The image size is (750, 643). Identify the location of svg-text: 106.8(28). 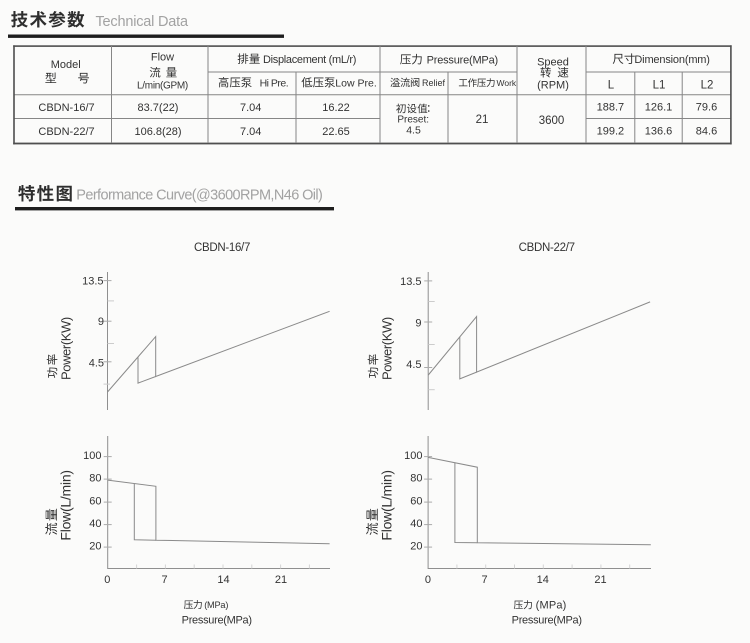
(157, 132).